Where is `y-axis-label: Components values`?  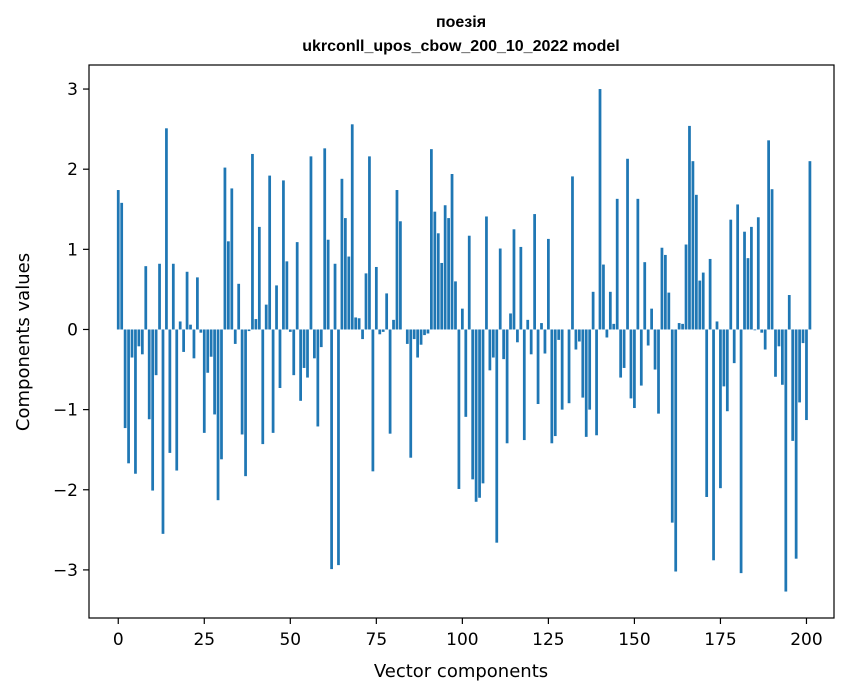
y-axis-label: Components values is located at coordinates (23, 342).